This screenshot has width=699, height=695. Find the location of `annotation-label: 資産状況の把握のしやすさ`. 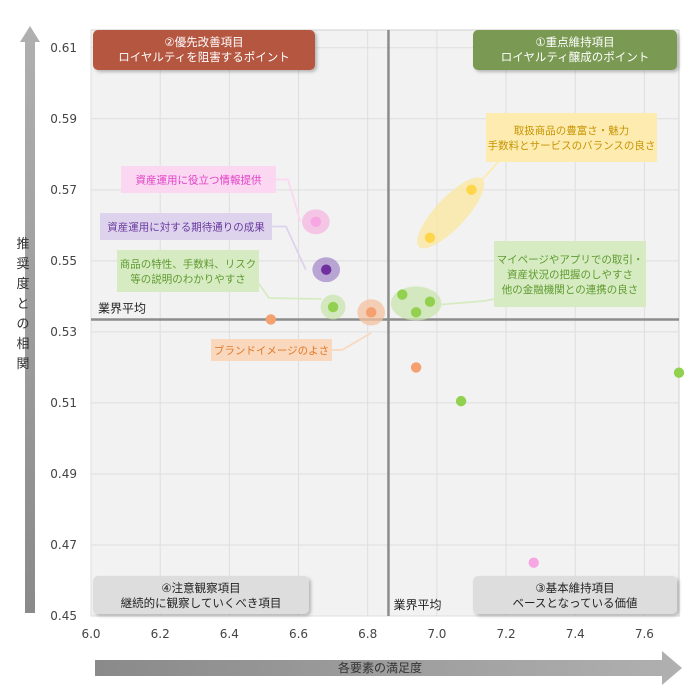

annotation-label: 資産状況の把握のしやすさ is located at coordinates (570, 274).